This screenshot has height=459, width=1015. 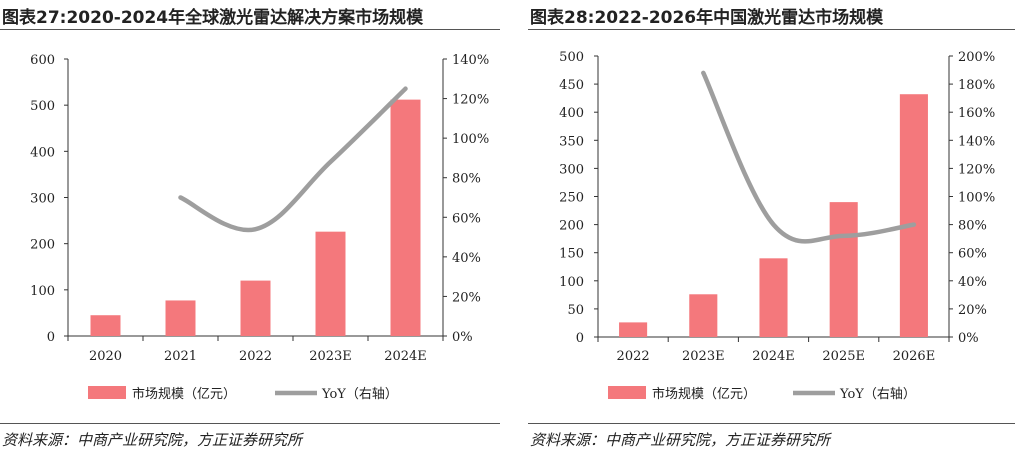 What do you see at coordinates (571, 198) in the screenshot?
I see `y-tick-label-left: 250` at bounding box center [571, 198].